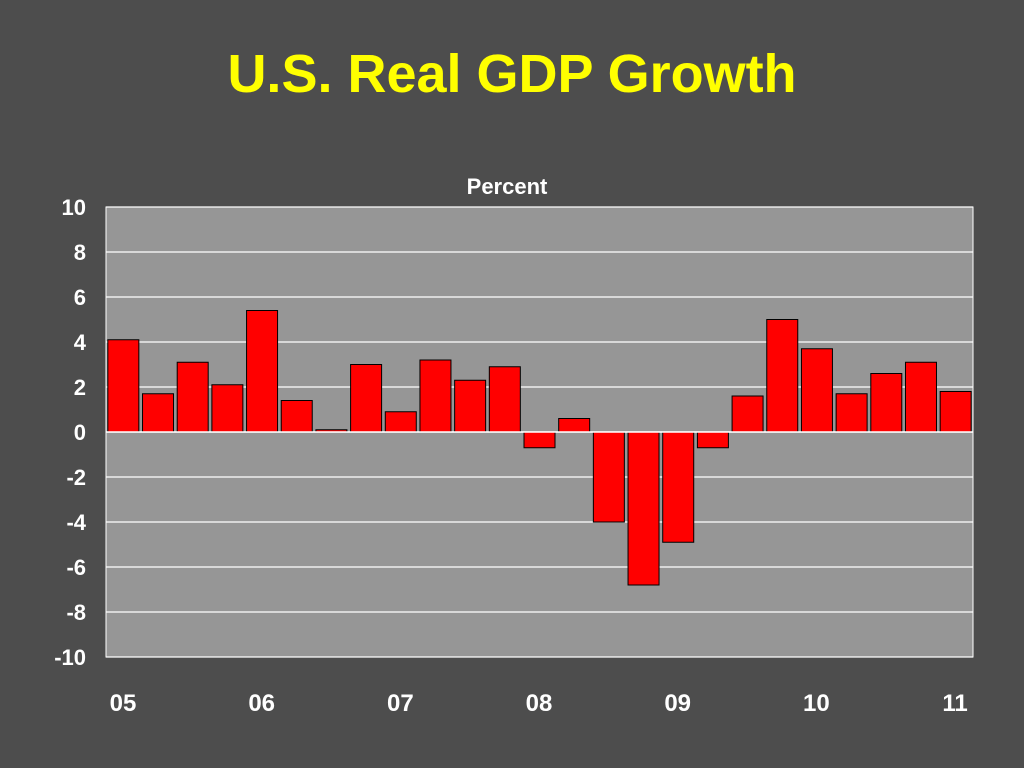 The width and height of the screenshot is (1024, 768). What do you see at coordinates (76, 477) in the screenshot?
I see `y-tick-label: -2` at bounding box center [76, 477].